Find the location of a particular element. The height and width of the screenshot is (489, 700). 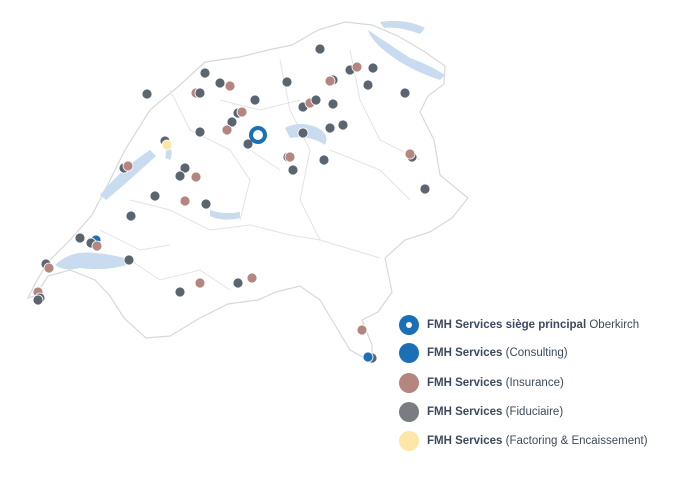

legend-label: FMH Services (Consulting) is located at coordinates (497, 353).